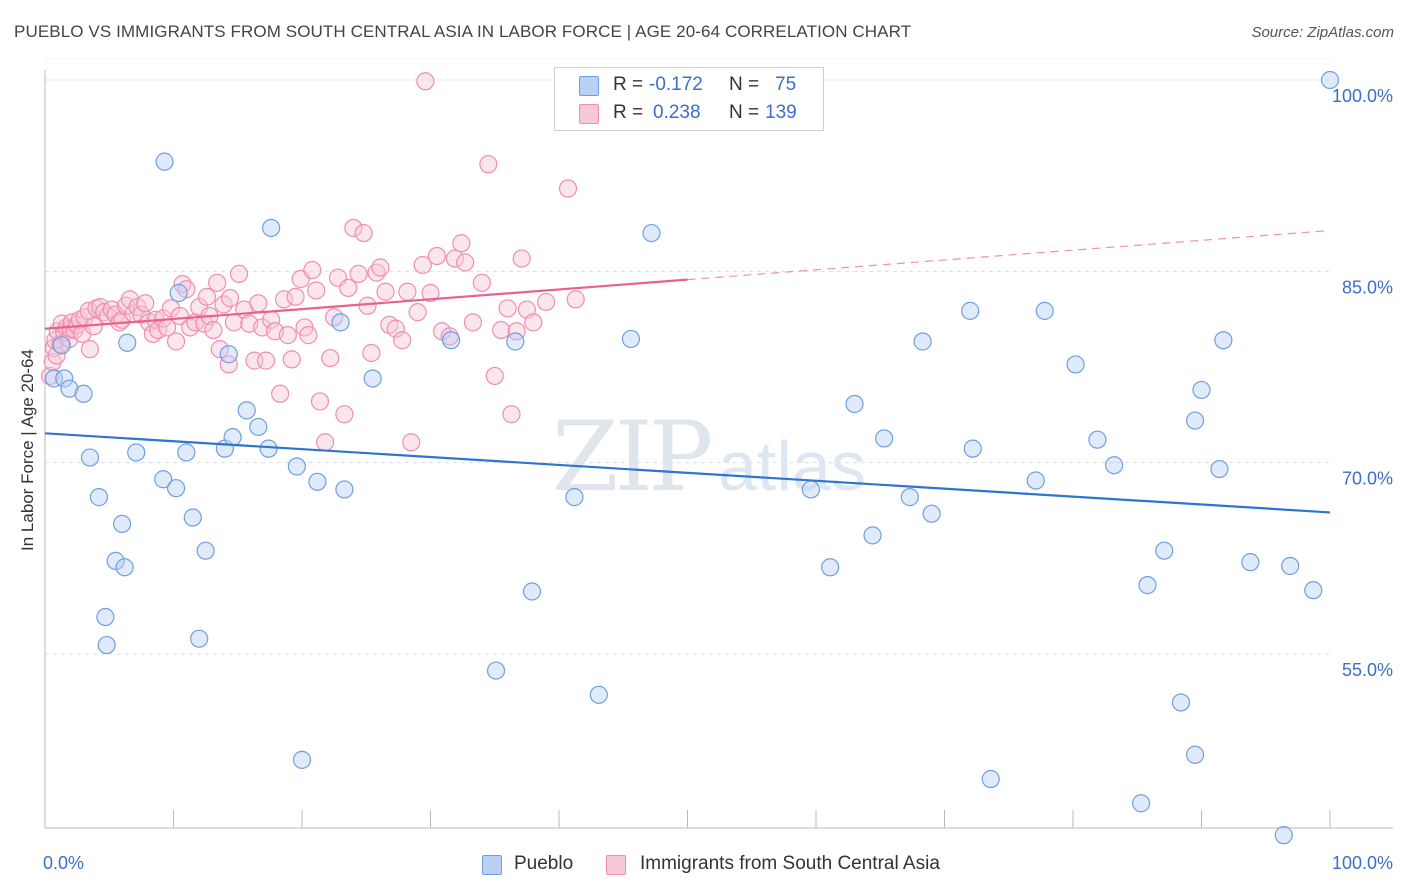 This screenshot has height=892, width=1406. What do you see at coordinates (1367, 479) in the screenshot?
I see `y-tick-label: 70.0%` at bounding box center [1367, 479].